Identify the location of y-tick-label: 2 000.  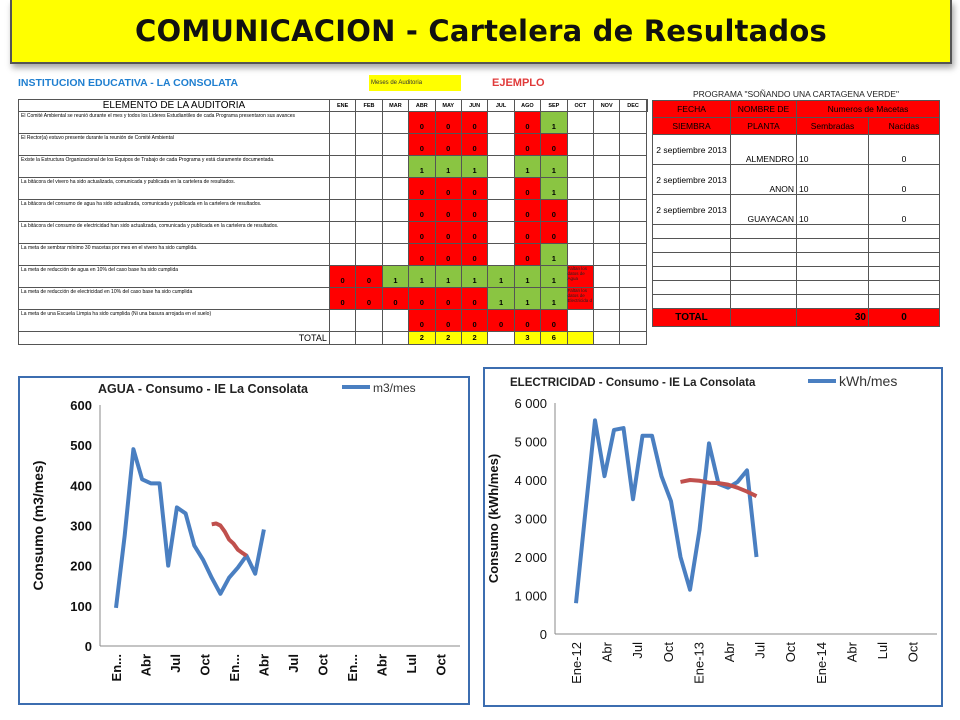
(530, 557).